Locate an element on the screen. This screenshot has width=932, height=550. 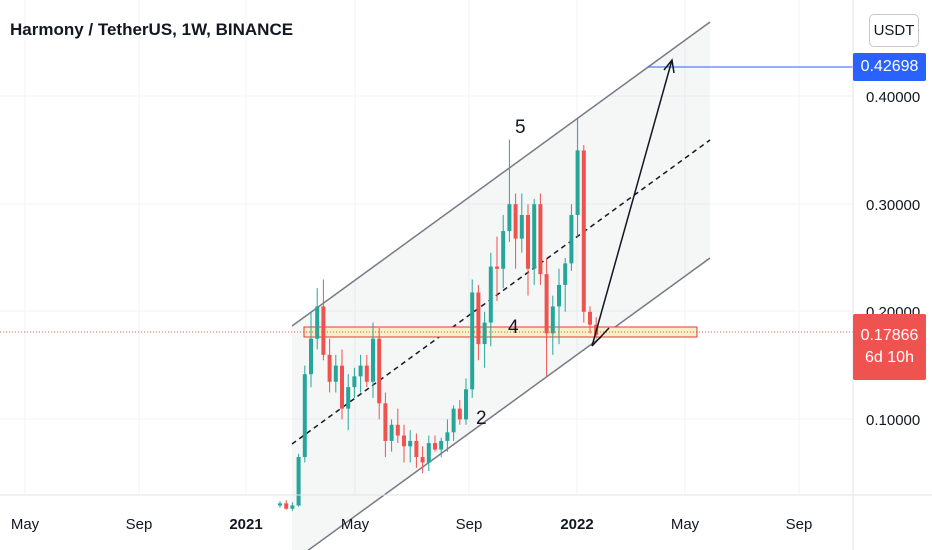
x-tick-label: 2022 is located at coordinates (576, 524).